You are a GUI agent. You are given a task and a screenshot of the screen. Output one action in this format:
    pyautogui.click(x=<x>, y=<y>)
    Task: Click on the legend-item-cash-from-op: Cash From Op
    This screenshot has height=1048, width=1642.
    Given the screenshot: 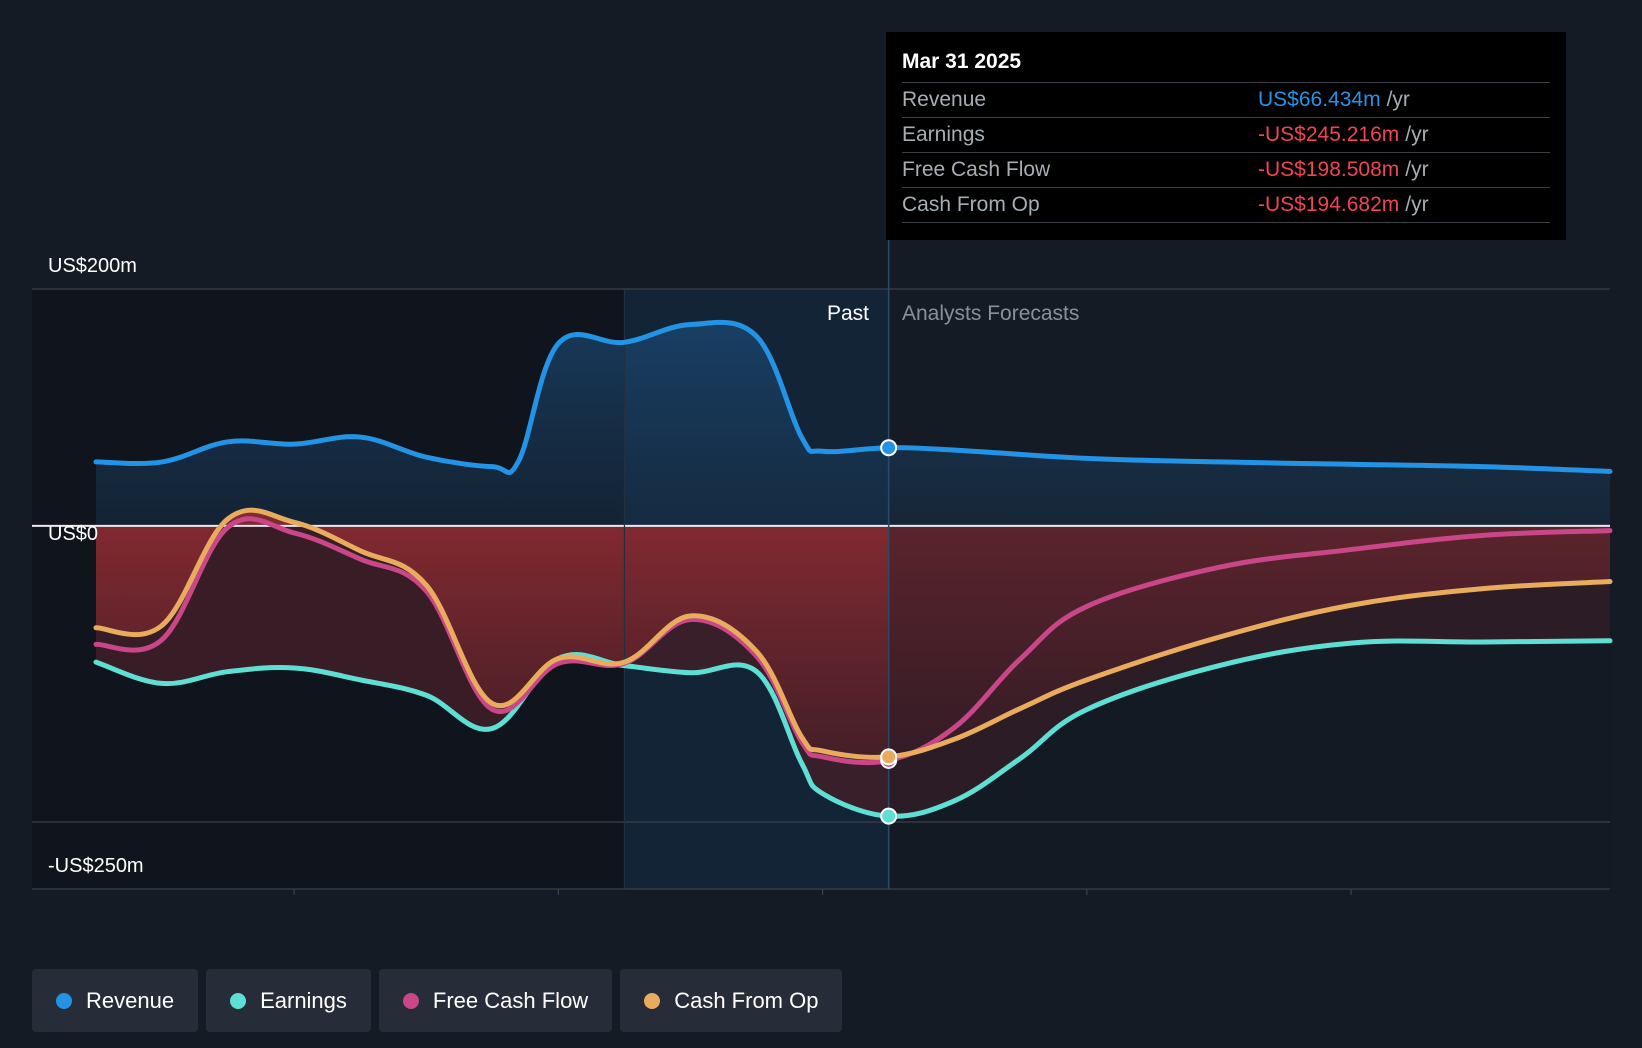 What is the action you would take?
    pyautogui.click(x=731, y=1000)
    